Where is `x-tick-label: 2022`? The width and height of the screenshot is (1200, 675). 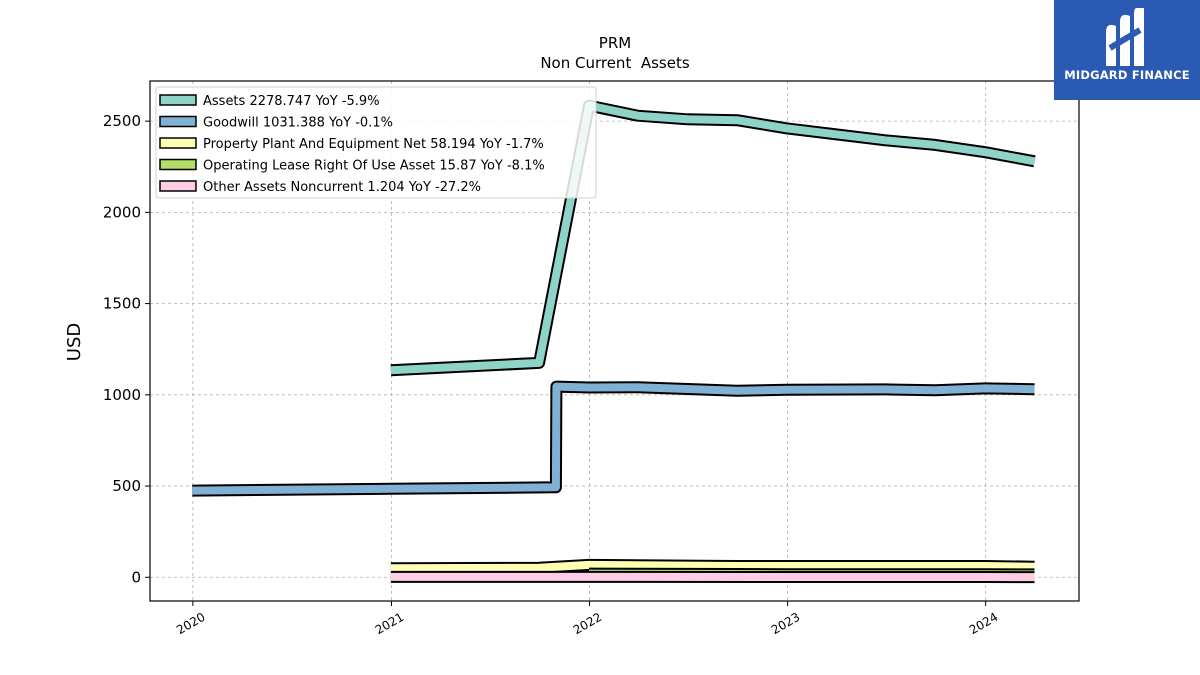
x-tick-label: 2022 is located at coordinates (587, 623).